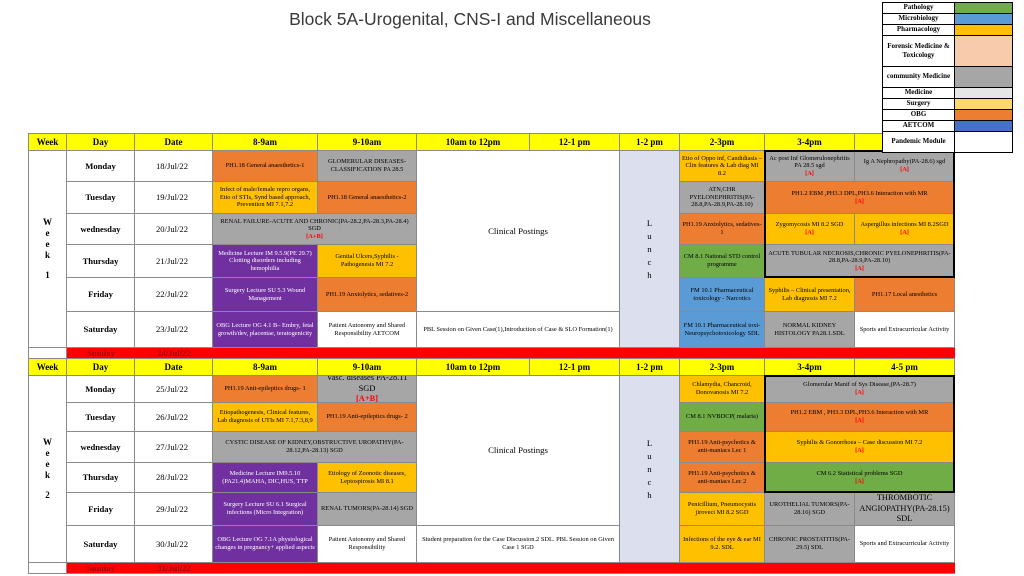 Image resolution: width=1024 pixels, height=576 pixels. What do you see at coordinates (367, 295) in the screenshot?
I see `schedule-cell: PH1.19 Anxiolytics, sedatives-2` at bounding box center [367, 295].